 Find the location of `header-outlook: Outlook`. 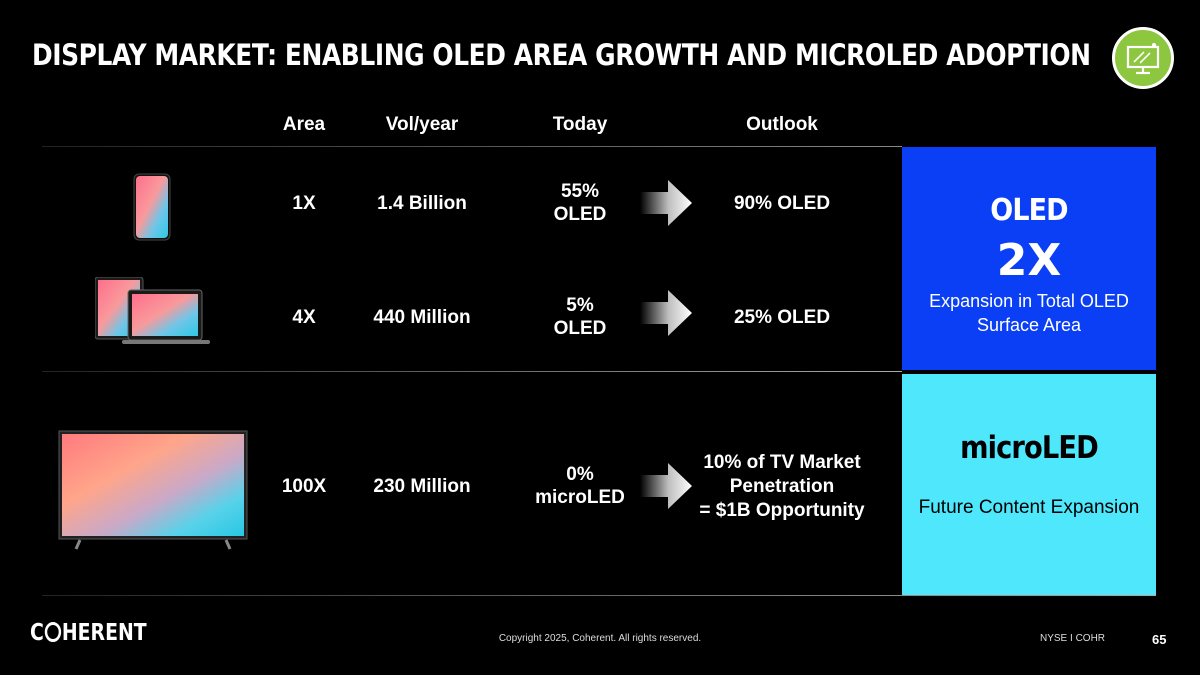

header-outlook: Outlook is located at coordinates (782, 124).